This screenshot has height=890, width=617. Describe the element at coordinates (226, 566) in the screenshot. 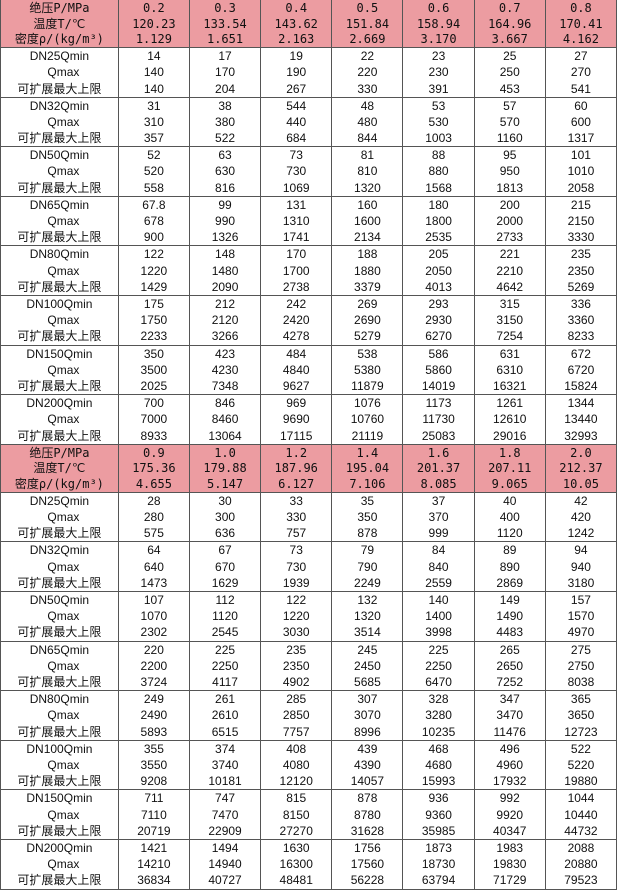

I see `dn-value-column: 67 670 1629` at that location.